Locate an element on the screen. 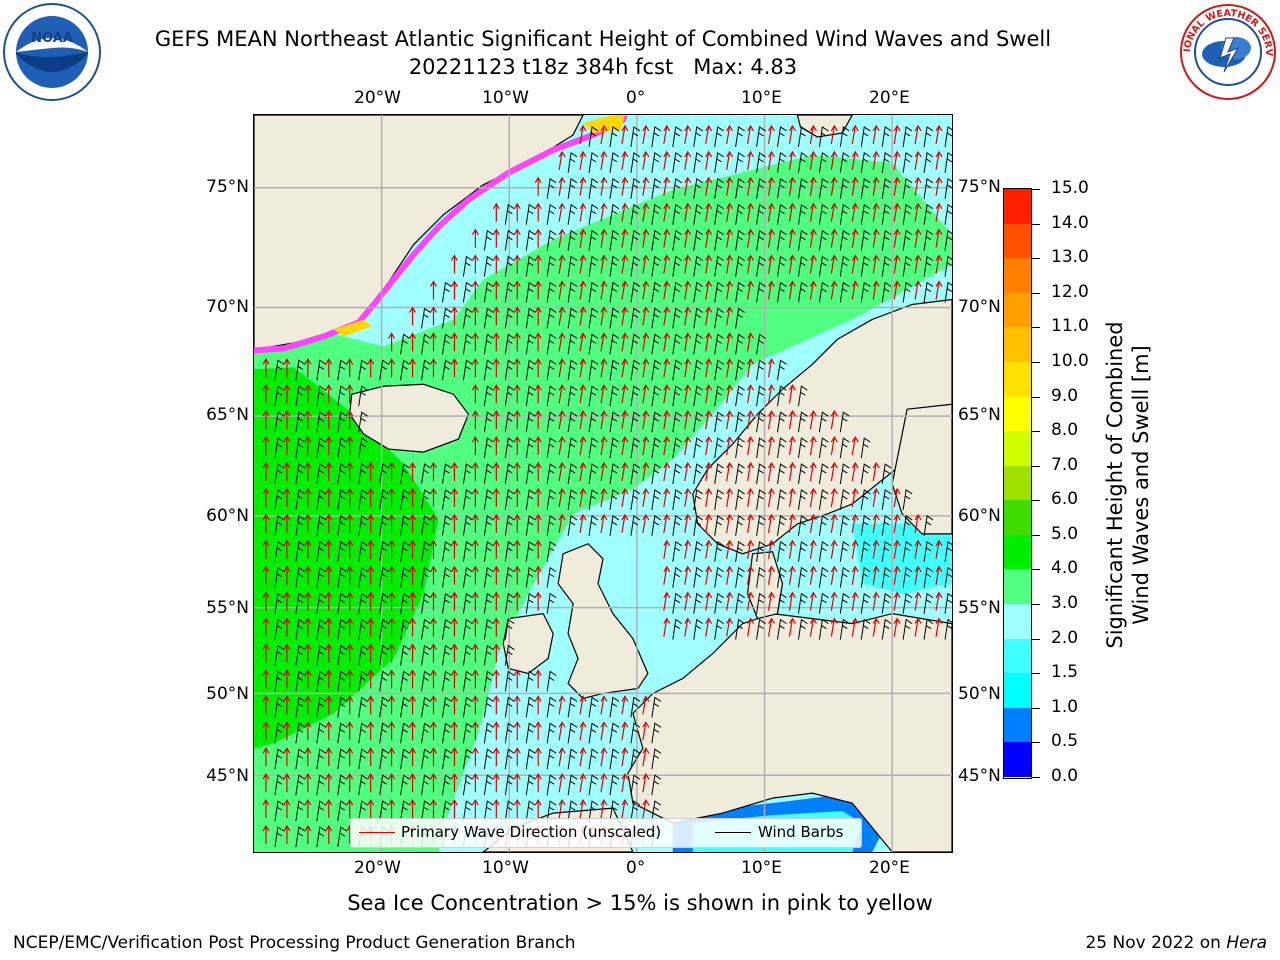 The width and height of the screenshot is (1280, 960). lat-tick-right-50n: 50°N is located at coordinates (979, 694).